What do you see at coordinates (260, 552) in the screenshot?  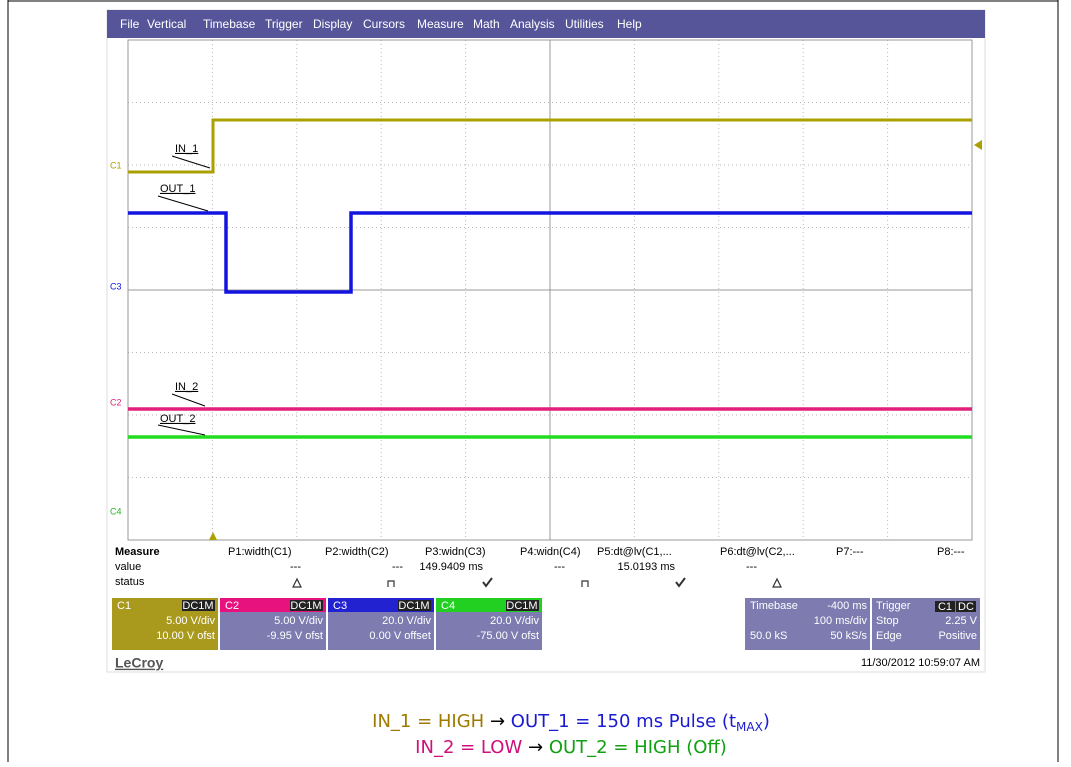 I see `measure-column: P1:width(C1)` at bounding box center [260, 552].